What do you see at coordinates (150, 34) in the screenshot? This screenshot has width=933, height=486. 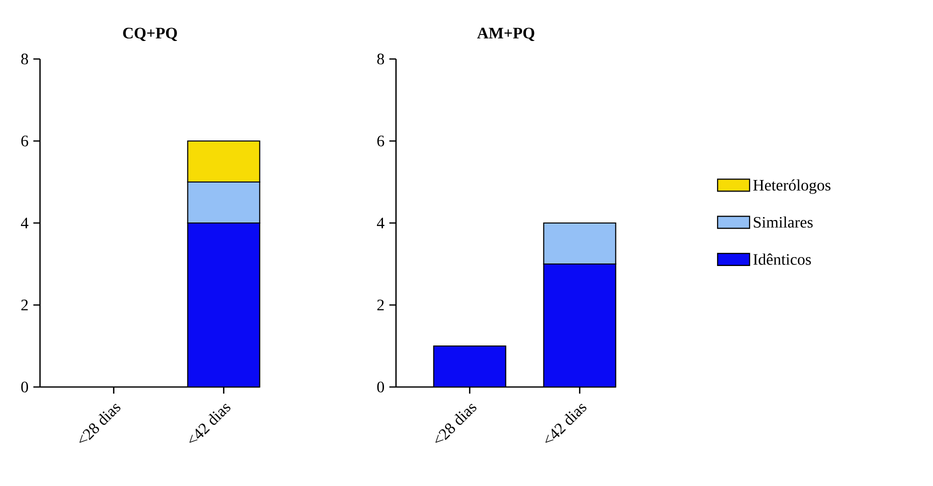 I see `chart-title: CQ+PQ` at bounding box center [150, 34].